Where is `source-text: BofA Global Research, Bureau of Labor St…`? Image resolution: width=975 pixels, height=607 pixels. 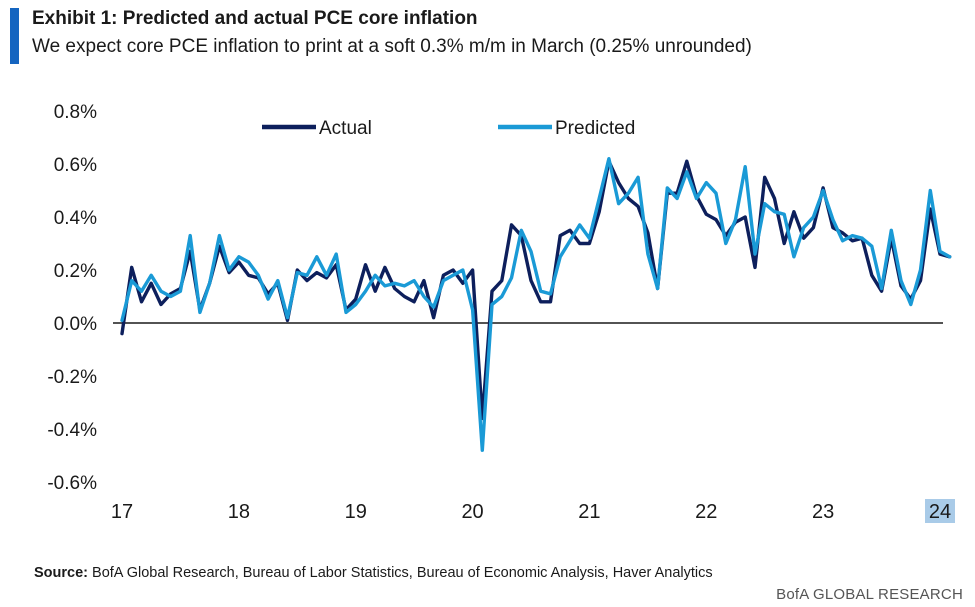
source-text: BofA Global Research, Bureau of Labor St… is located at coordinates (400, 573).